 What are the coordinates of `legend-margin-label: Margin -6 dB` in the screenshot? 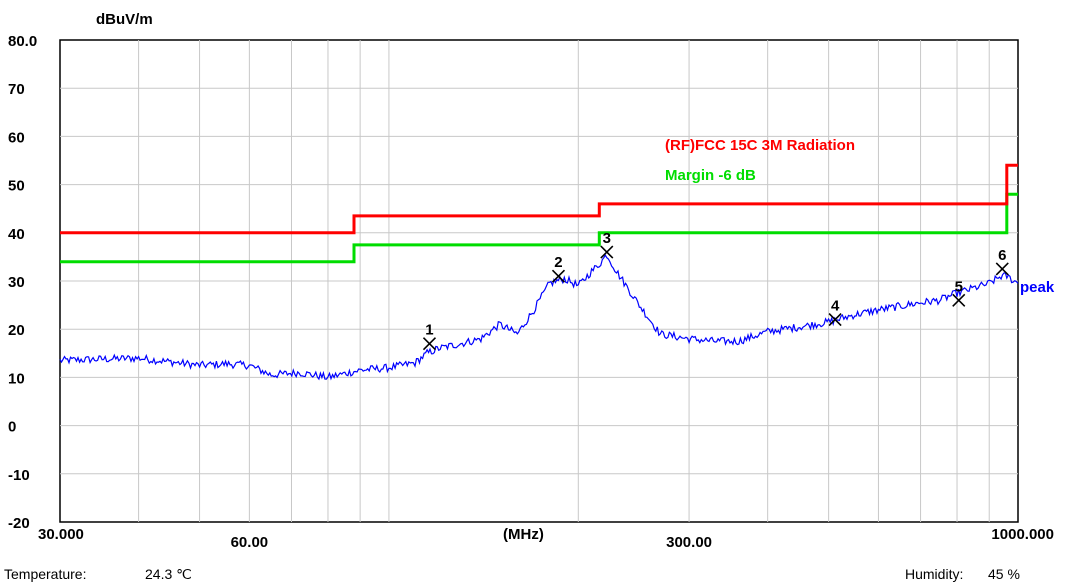 It's located at (710, 175).